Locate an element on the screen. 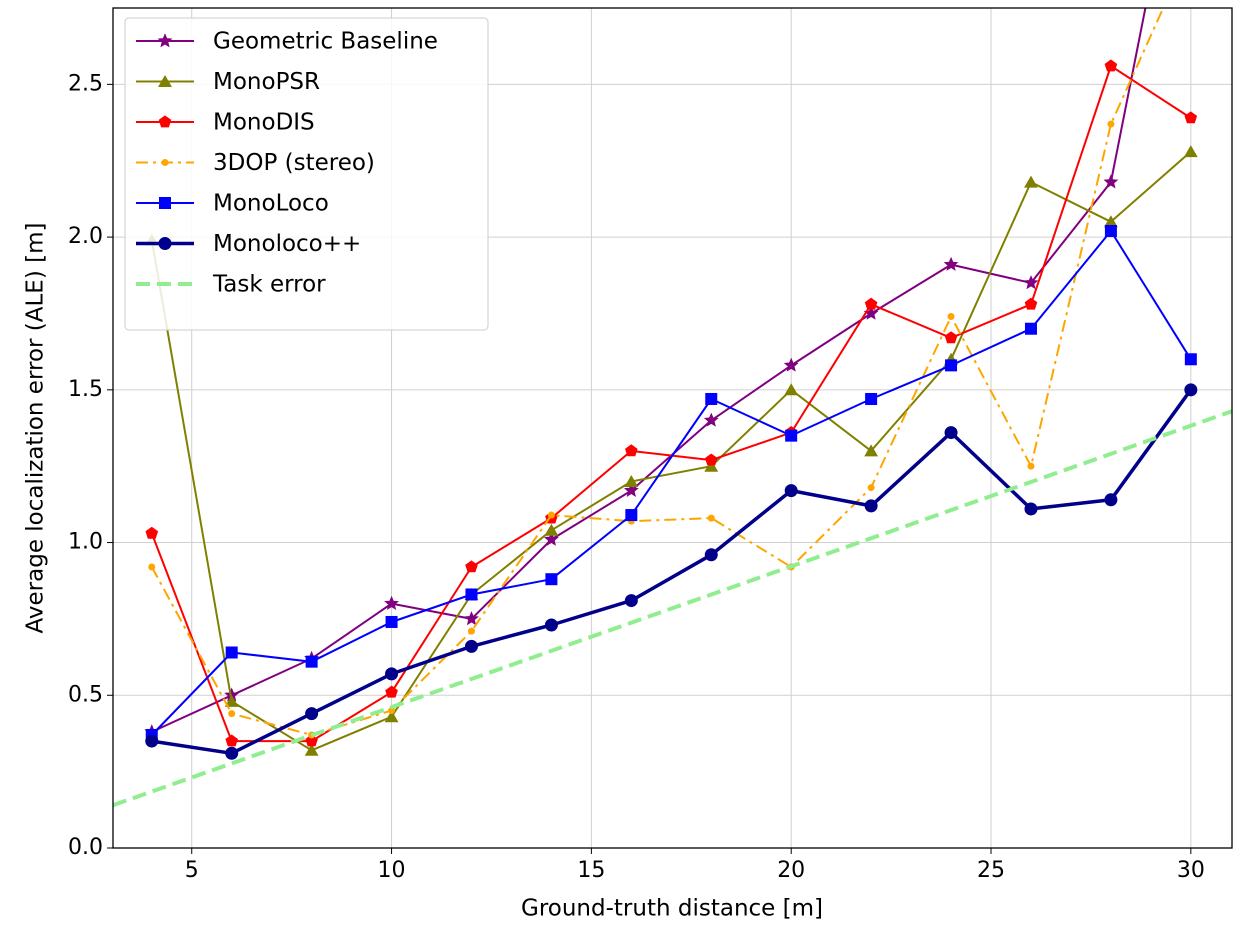  legend-label: MonoPSR is located at coordinates (266, 82).